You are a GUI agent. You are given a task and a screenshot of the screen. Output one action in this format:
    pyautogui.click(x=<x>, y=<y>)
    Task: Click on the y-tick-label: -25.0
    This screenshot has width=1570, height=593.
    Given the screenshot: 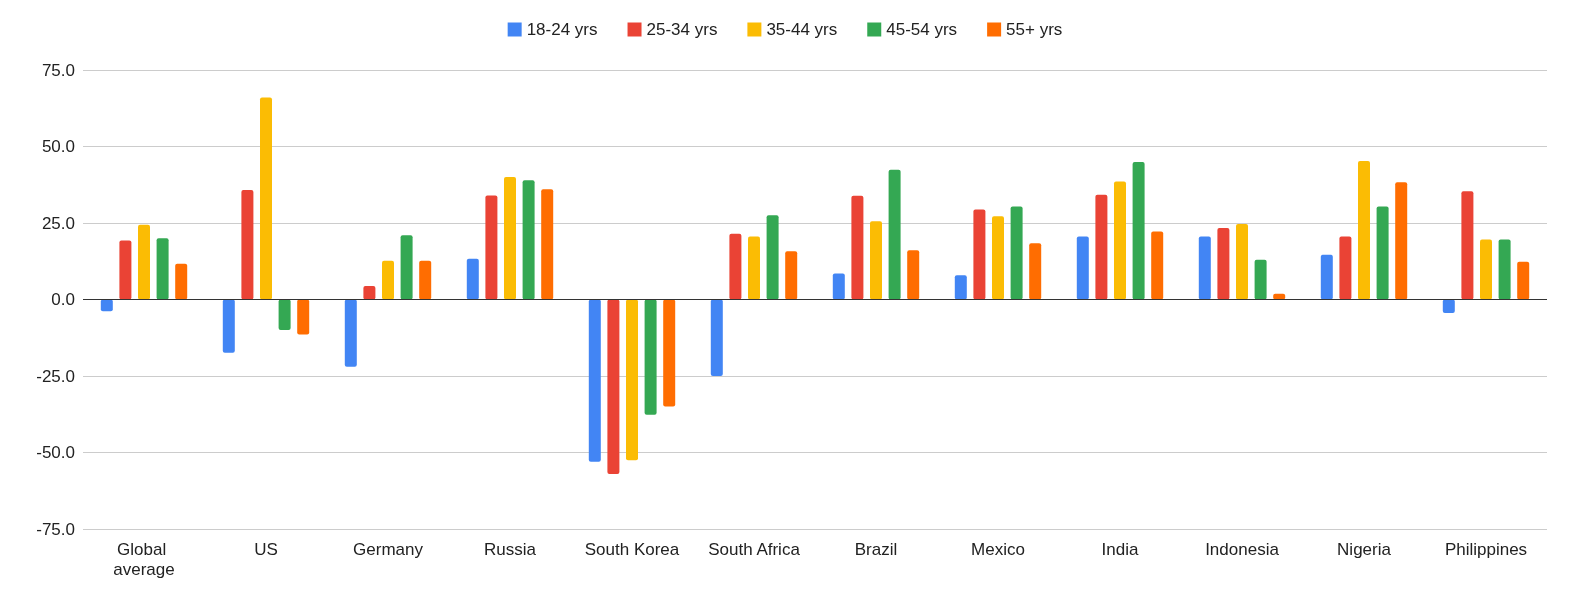 What is the action you would take?
    pyautogui.click(x=55, y=376)
    